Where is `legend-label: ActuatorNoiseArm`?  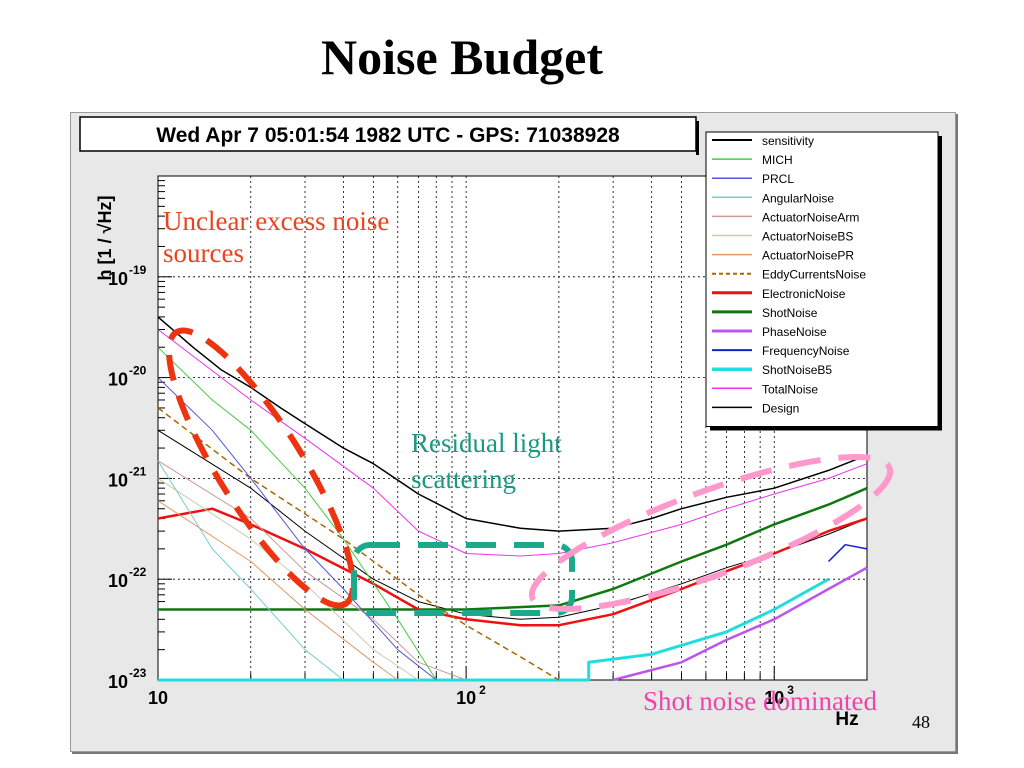 legend-label: ActuatorNoiseArm is located at coordinates (810, 217).